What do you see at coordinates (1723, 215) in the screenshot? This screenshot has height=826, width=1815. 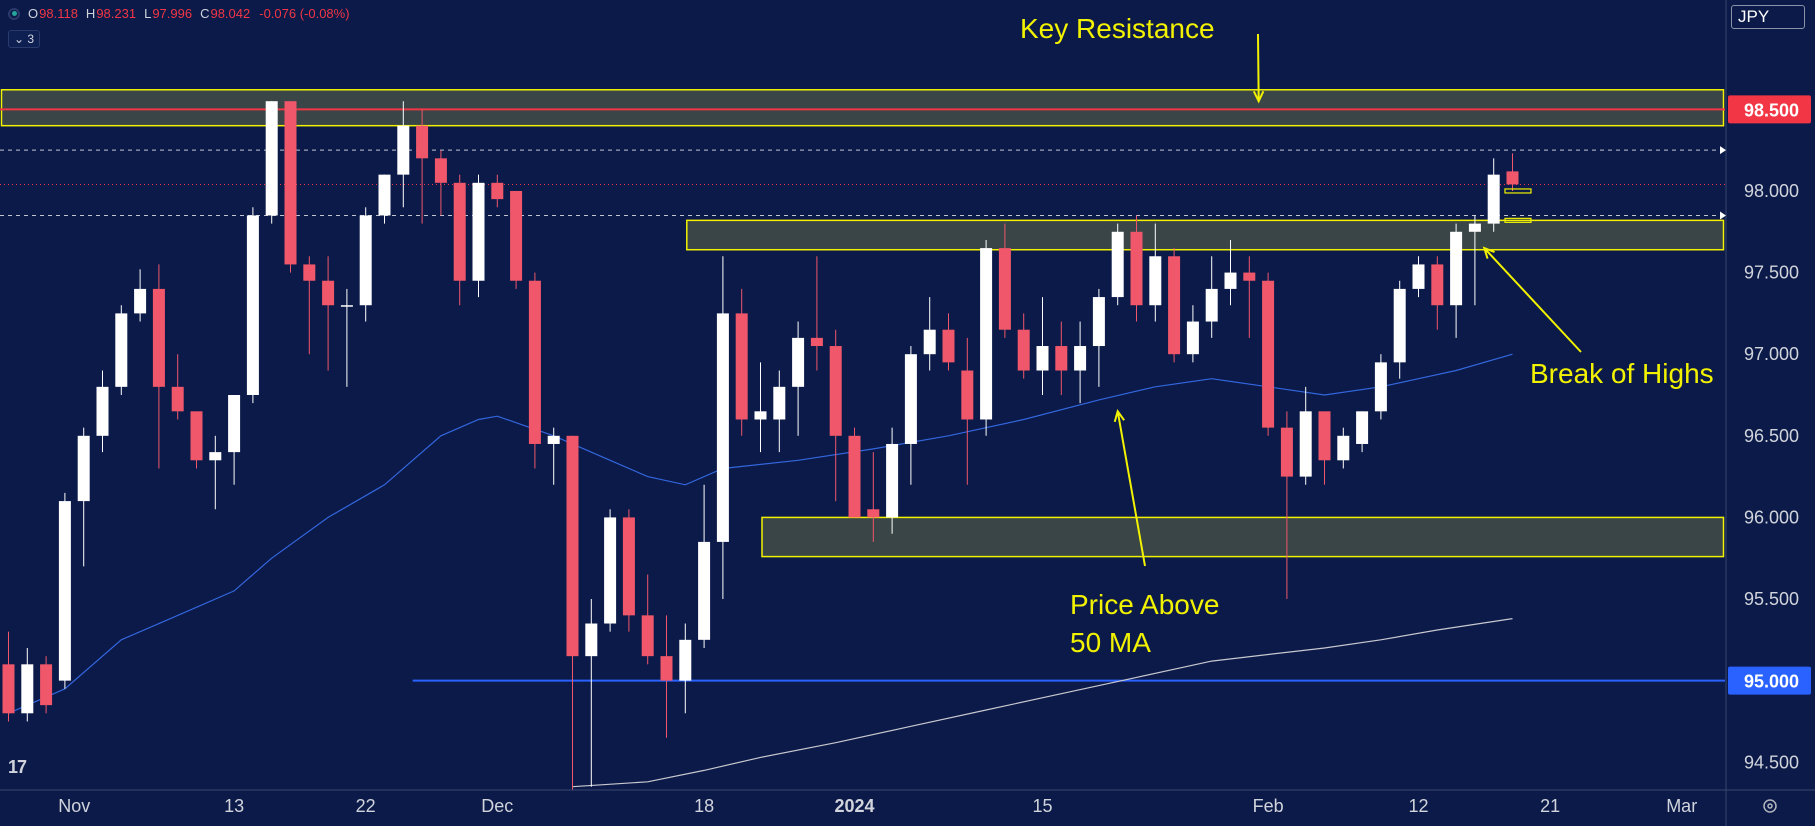 I see `line-end-marker-icon` at bounding box center [1723, 215].